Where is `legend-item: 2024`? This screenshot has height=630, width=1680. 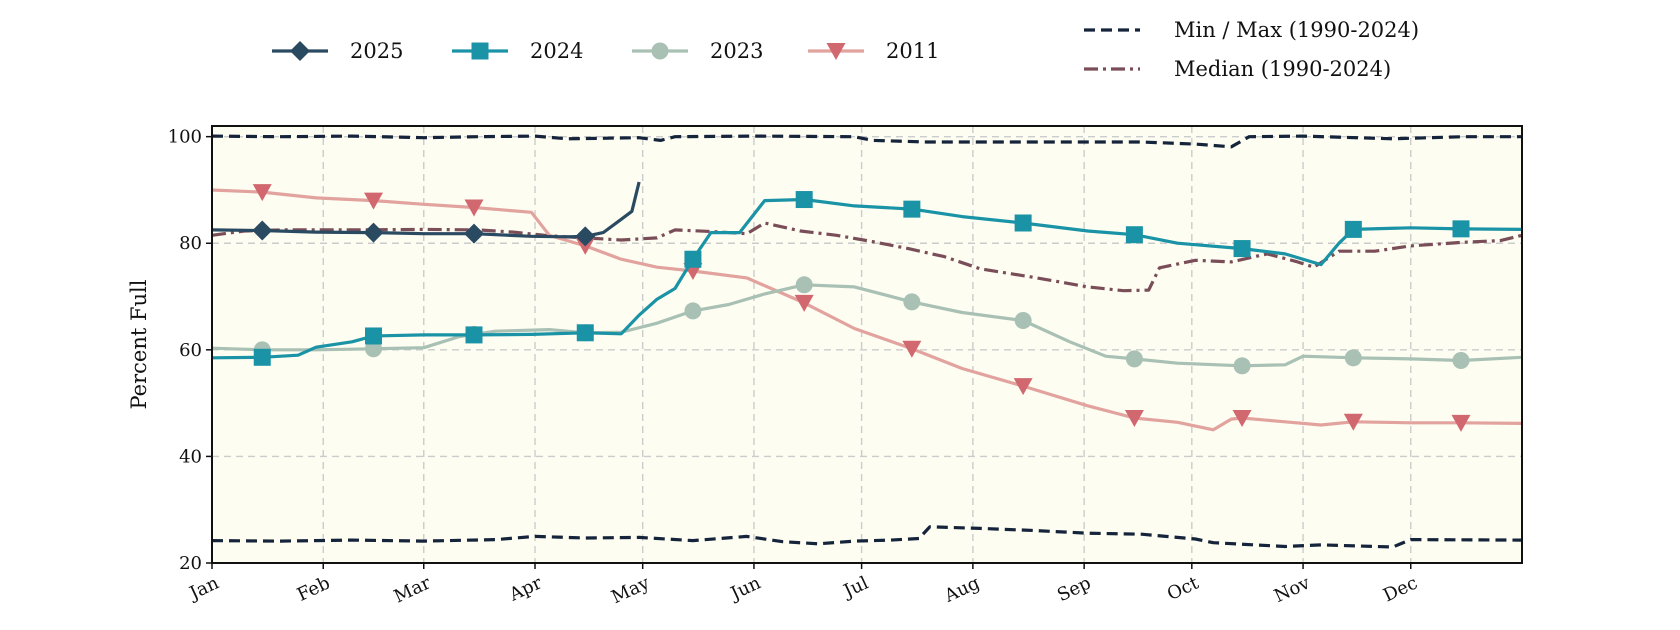 legend-item: 2024 is located at coordinates (517, 51).